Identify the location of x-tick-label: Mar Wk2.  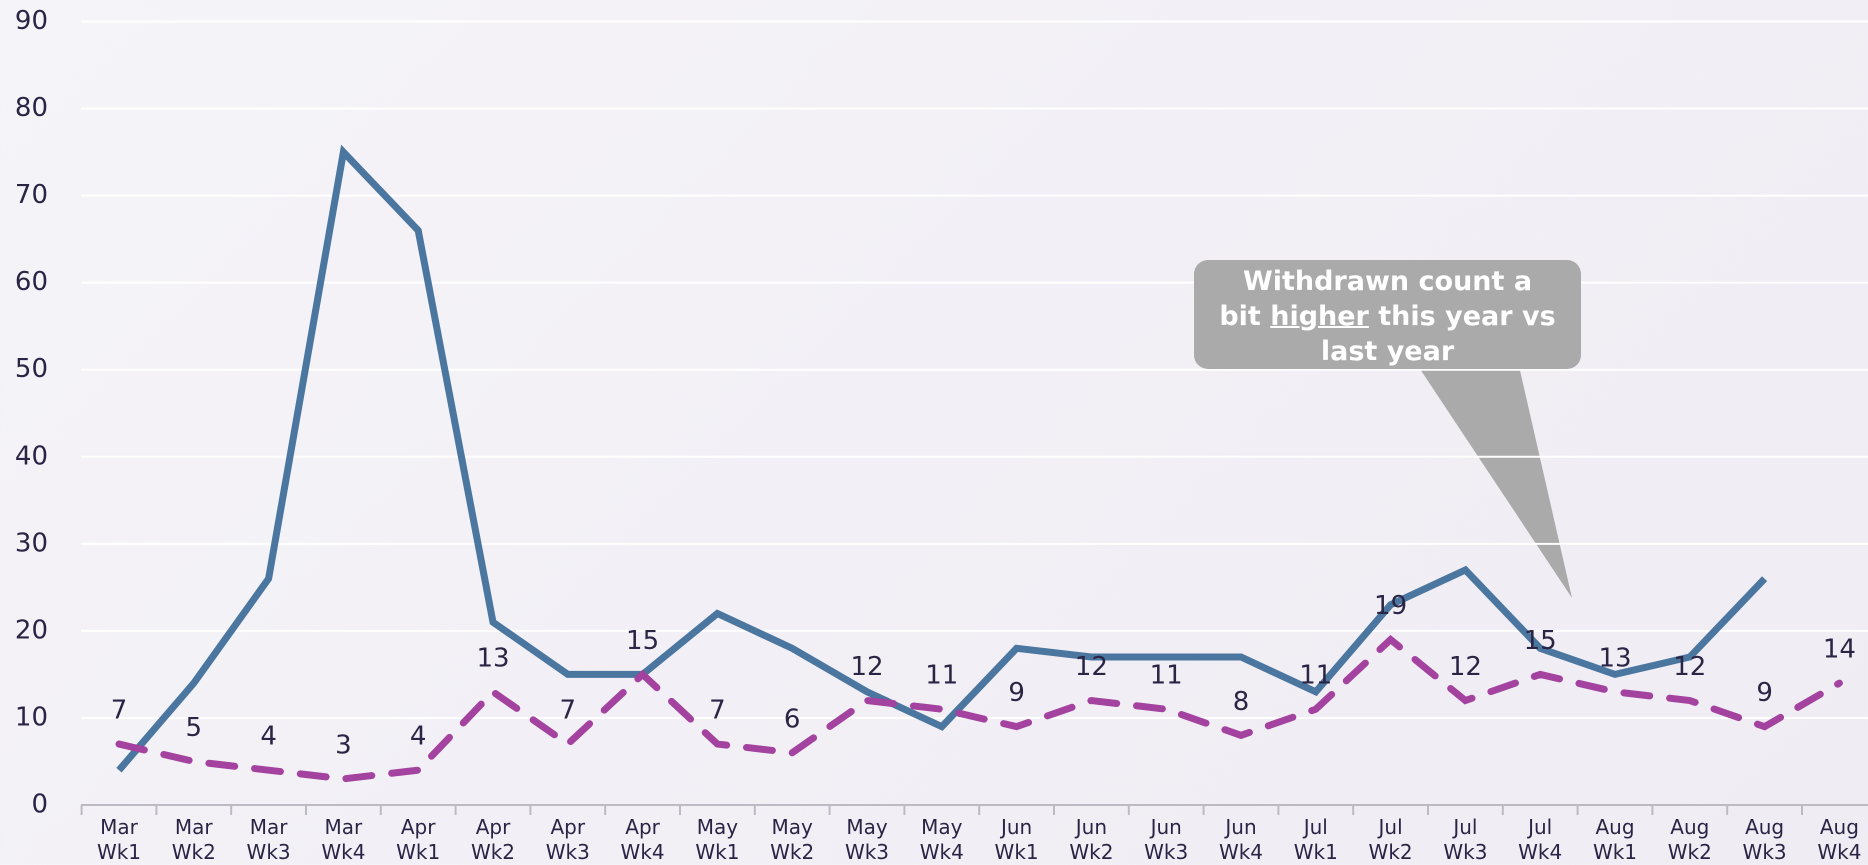
(193, 839).